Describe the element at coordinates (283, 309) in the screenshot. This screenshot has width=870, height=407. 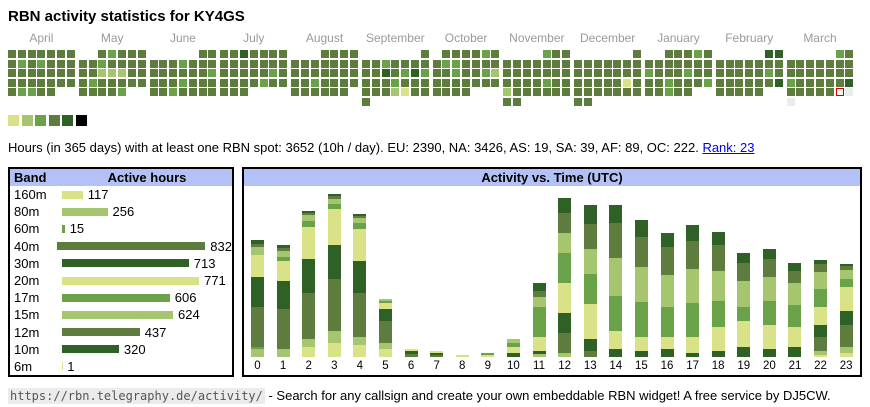
I see `time-chart-bar-column: 1` at that location.